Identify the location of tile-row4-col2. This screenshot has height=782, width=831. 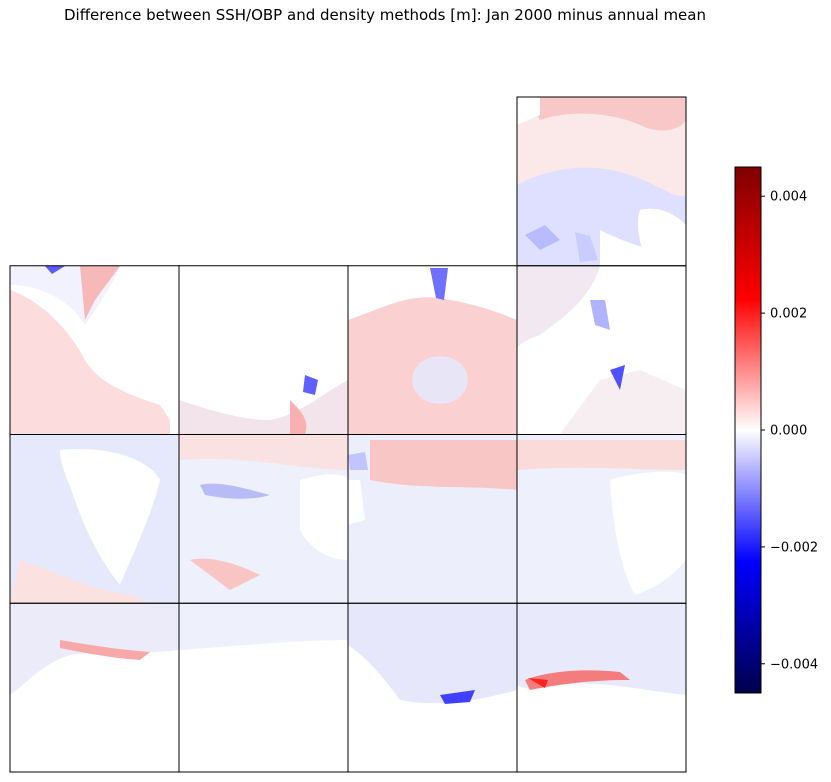
(263, 687).